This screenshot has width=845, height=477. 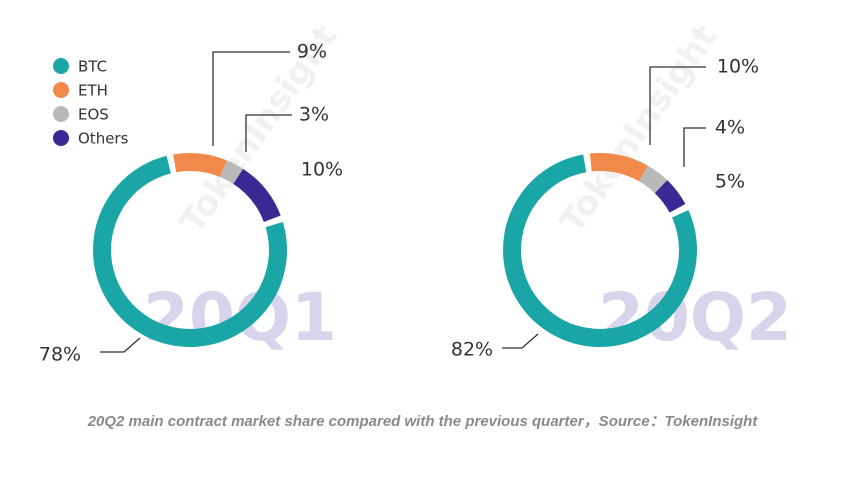 I want to click on data-label: 4%, so click(x=730, y=128).